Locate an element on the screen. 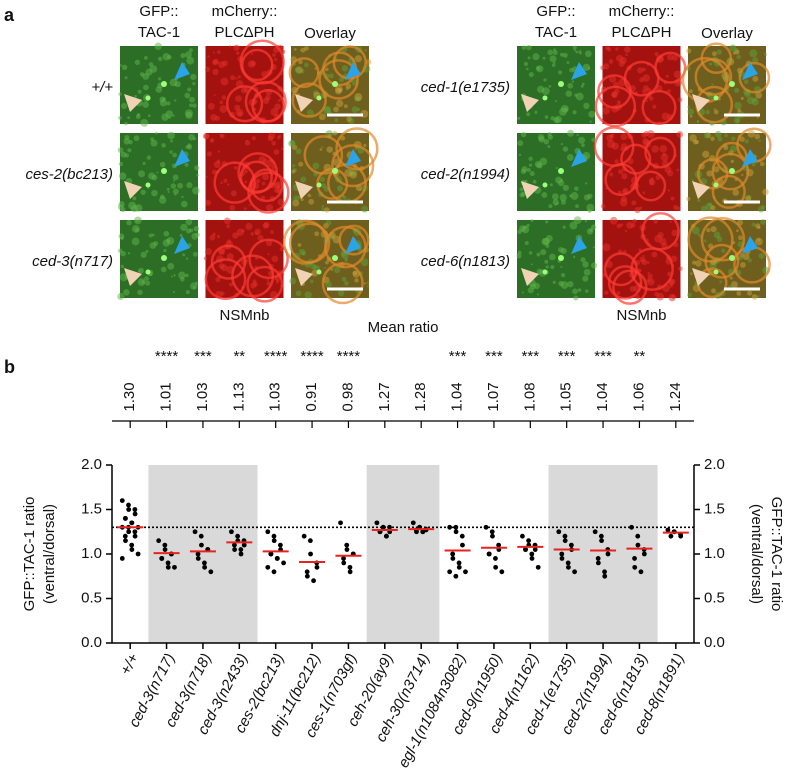 This screenshot has height=779, width=786. column-header: mCherry:: is located at coordinates (642, 11).